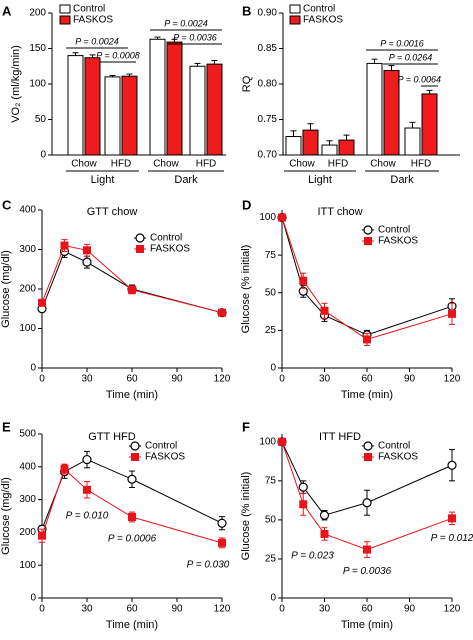 This screenshot has width=473, height=640. What do you see at coordinates (112, 437) in the screenshot?
I see `chart-title: GTT HFD` at bounding box center [112, 437].